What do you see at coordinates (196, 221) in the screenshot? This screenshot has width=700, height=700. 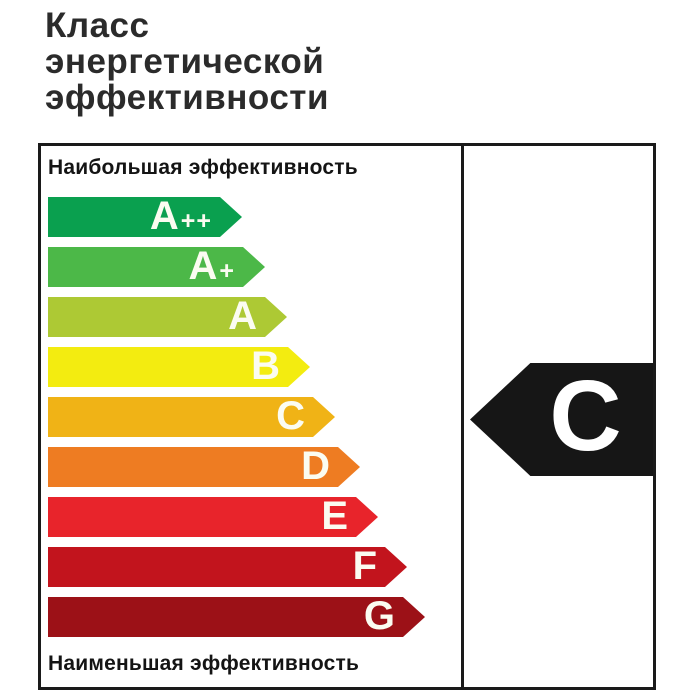 I see `class-letter-suffix: ++` at bounding box center [196, 221].